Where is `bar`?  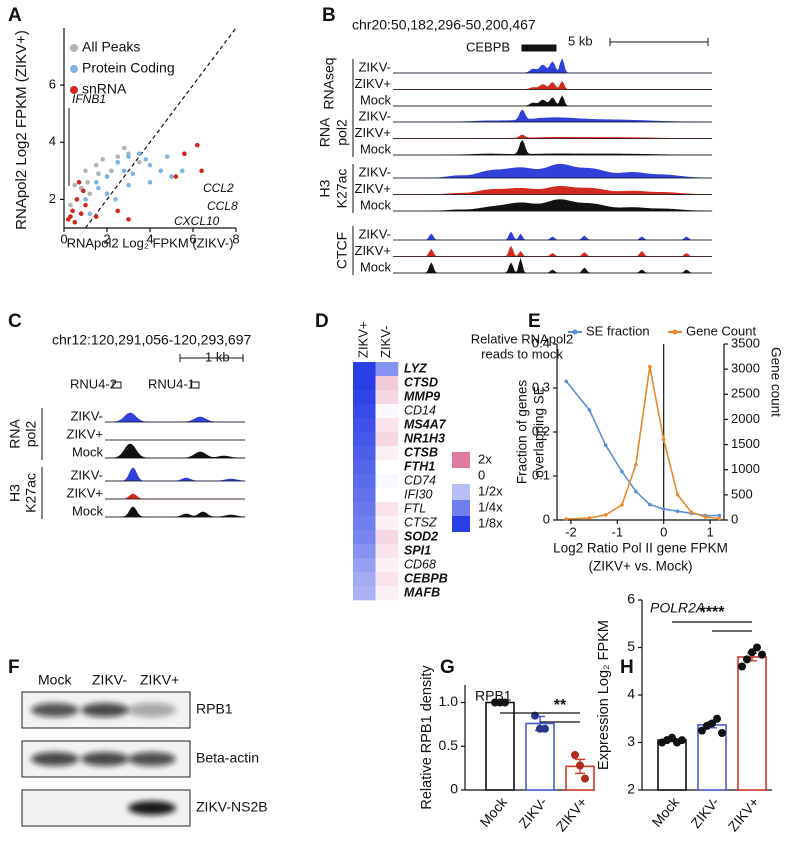
bar is located at coordinates (500, 746).